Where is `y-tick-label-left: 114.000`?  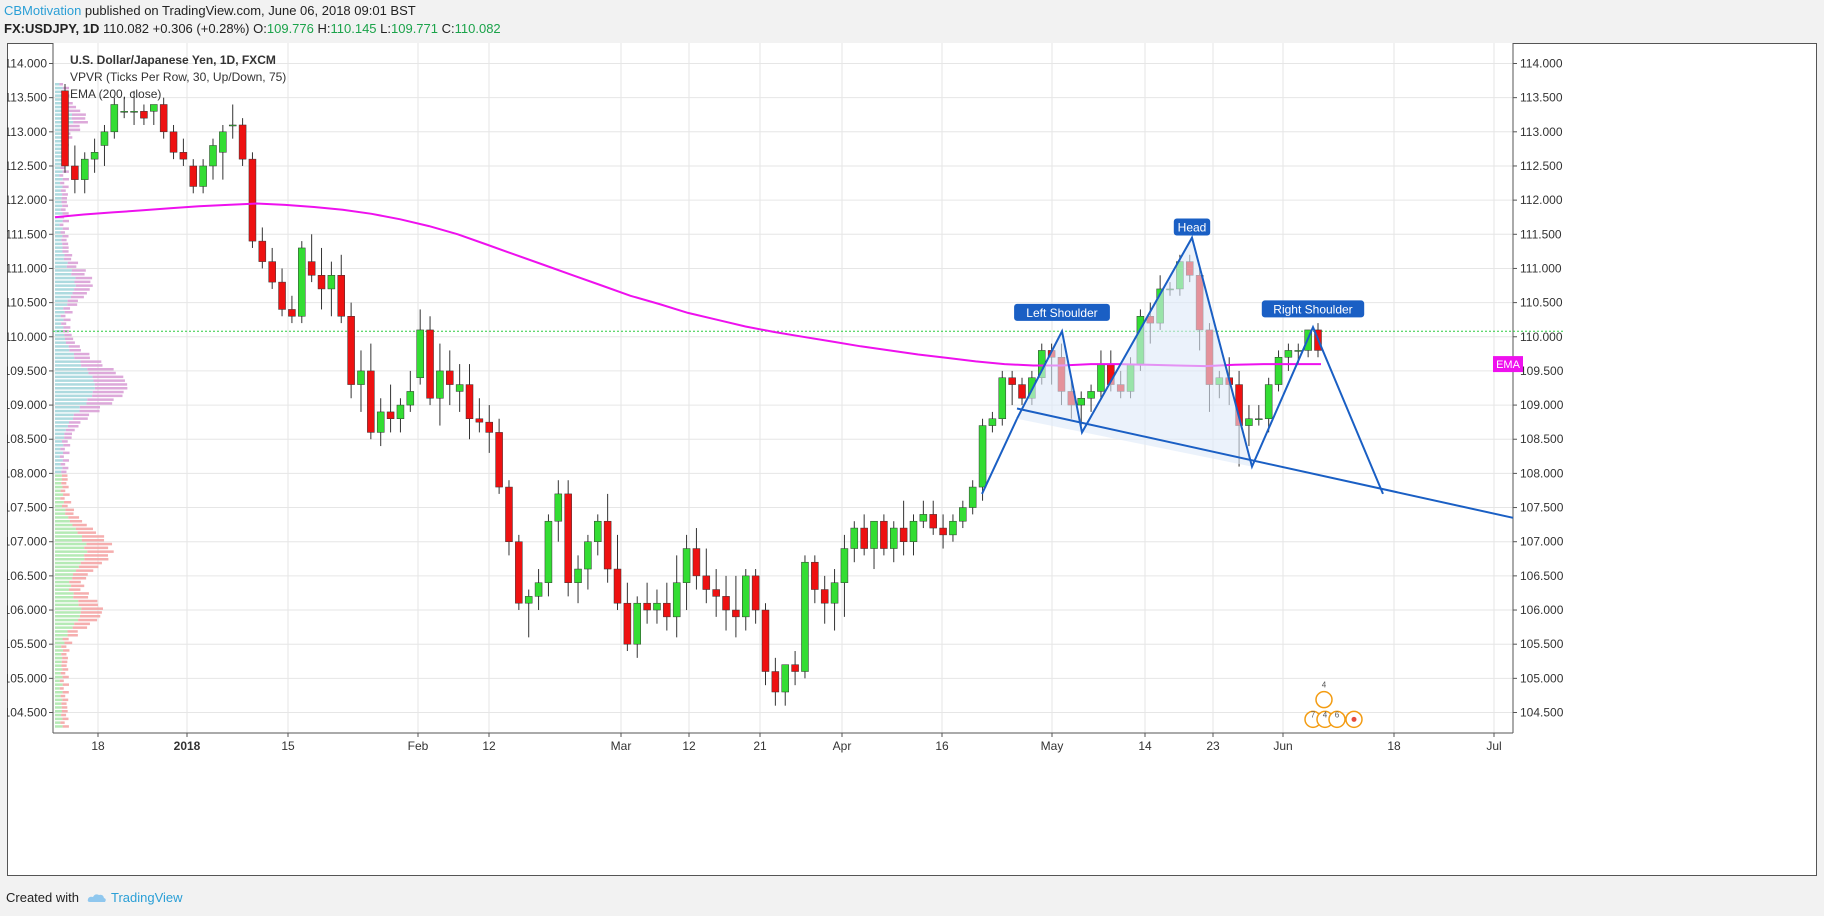
y-tick-label-left: 114.000 is located at coordinates (27, 63).